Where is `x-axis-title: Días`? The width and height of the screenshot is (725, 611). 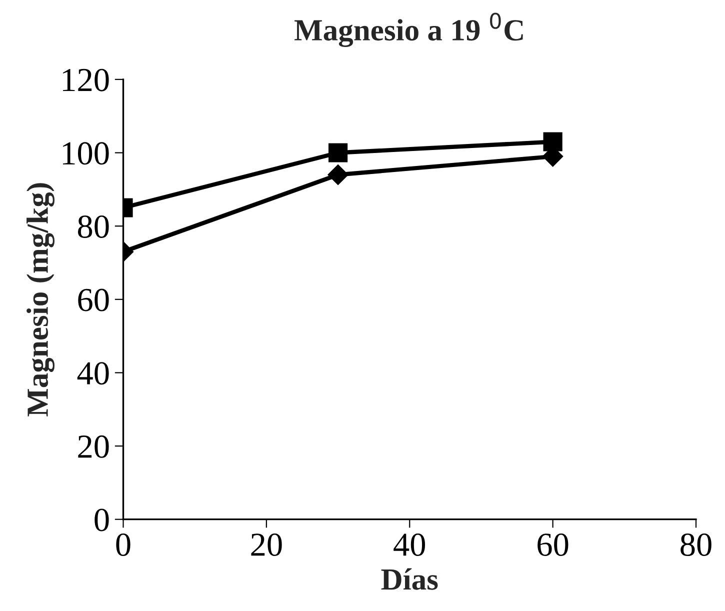
x-axis-title: Días is located at coordinates (409, 579).